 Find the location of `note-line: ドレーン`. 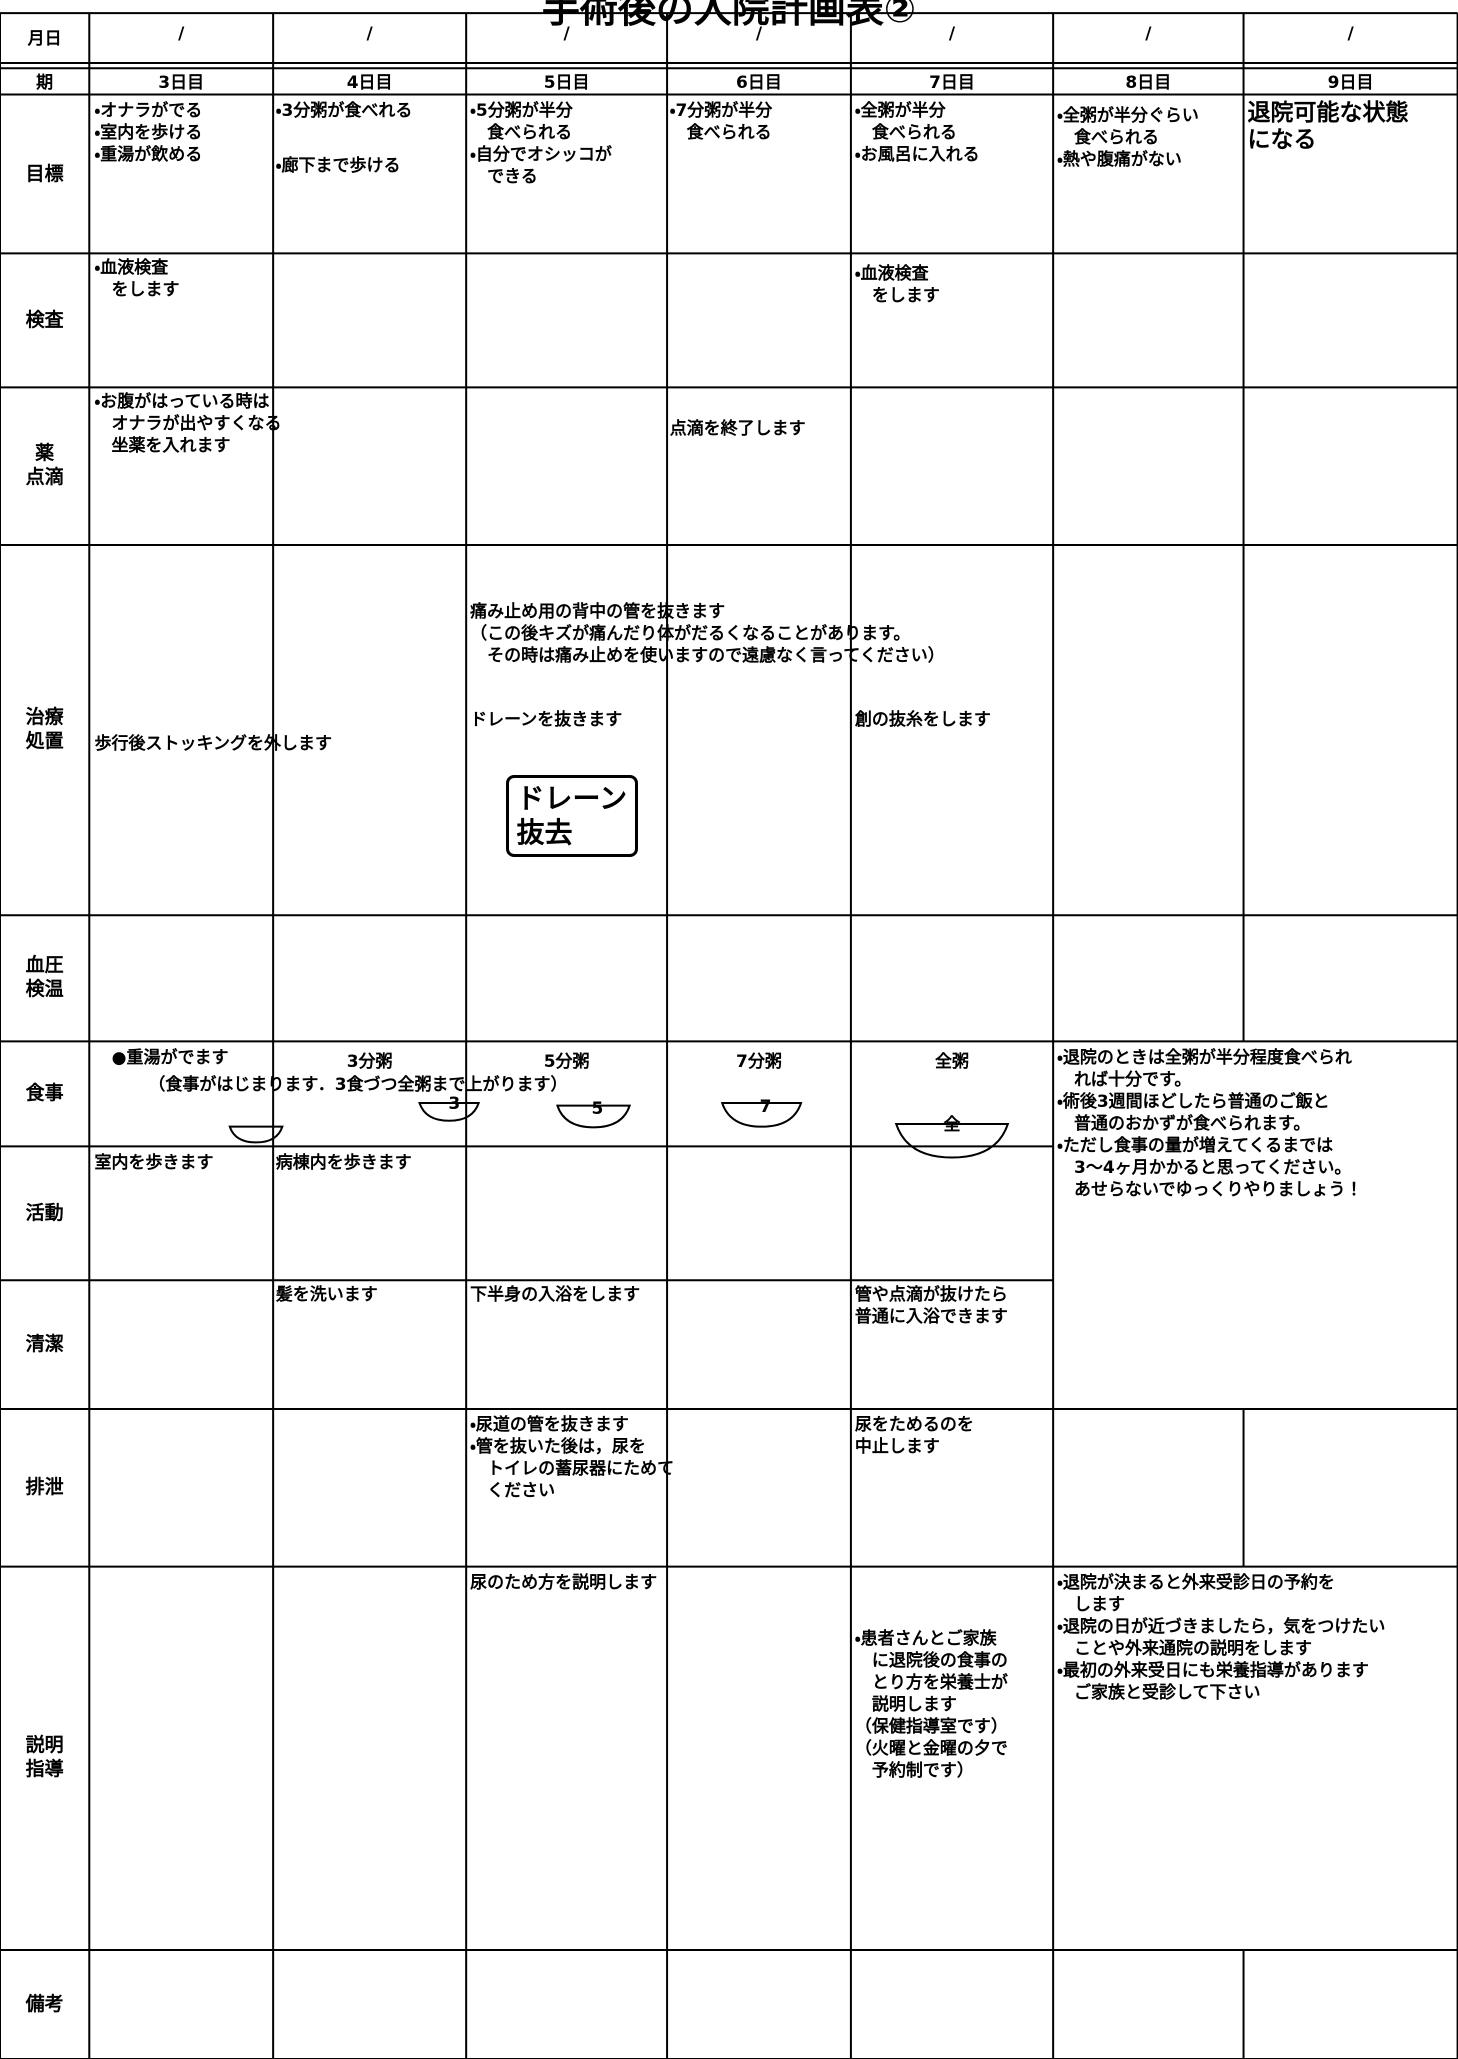

note-line: ドレーン is located at coordinates (572, 798).